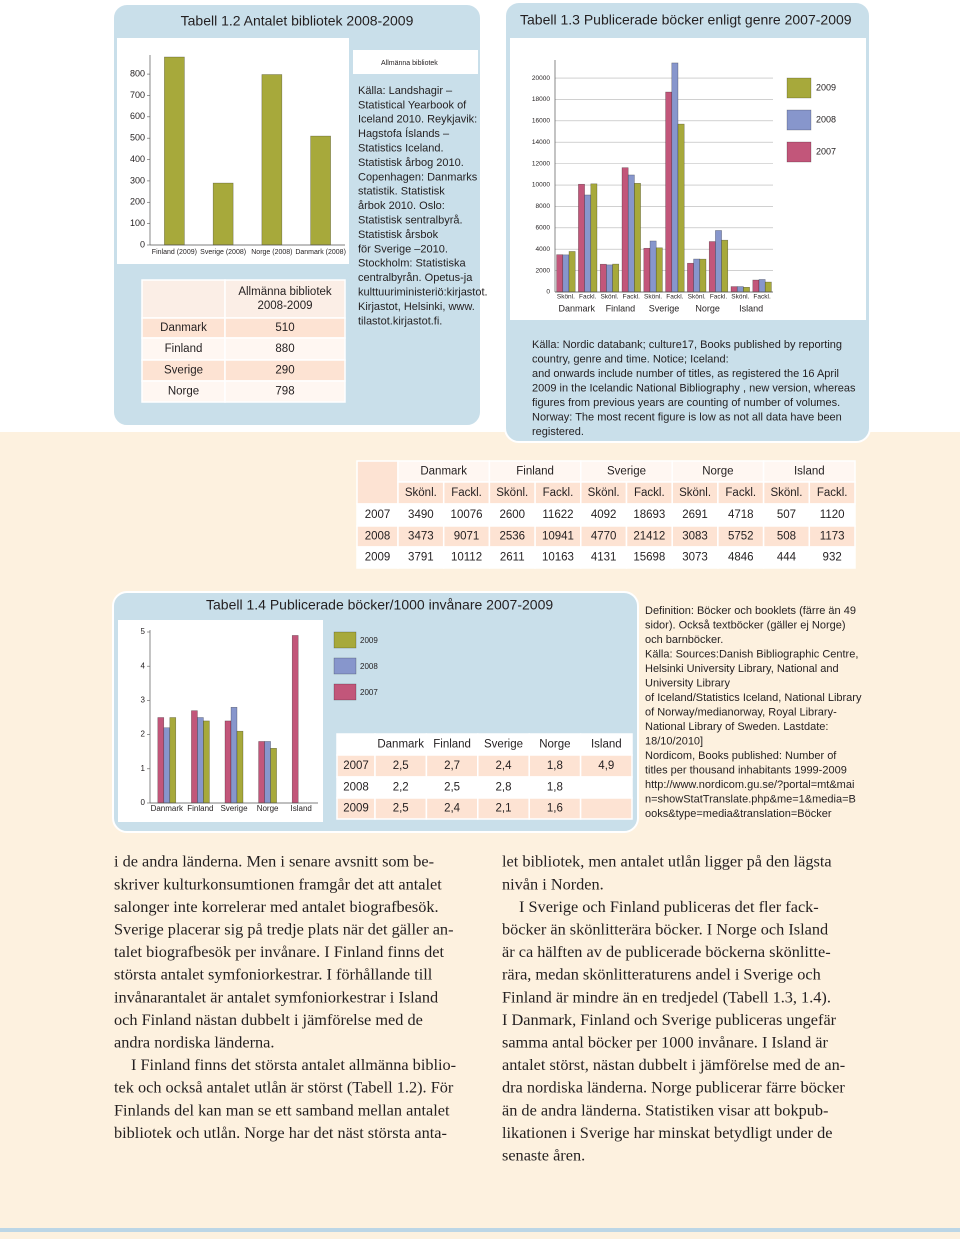 This screenshot has height=1239, width=960. What do you see at coordinates (467, 537) in the screenshot?
I see `table-cell-text: 9071` at bounding box center [467, 537].